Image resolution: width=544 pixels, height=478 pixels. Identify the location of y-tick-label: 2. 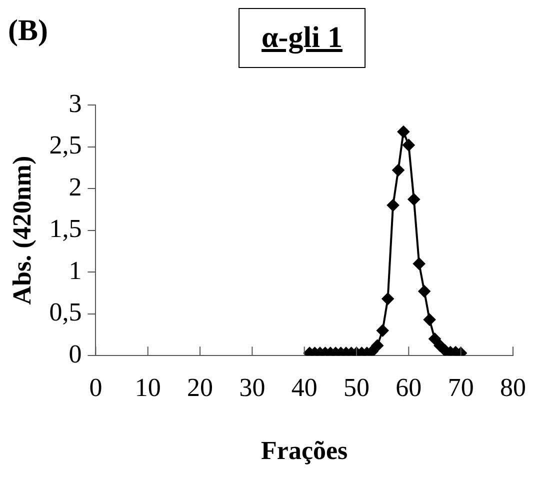
(75, 187).